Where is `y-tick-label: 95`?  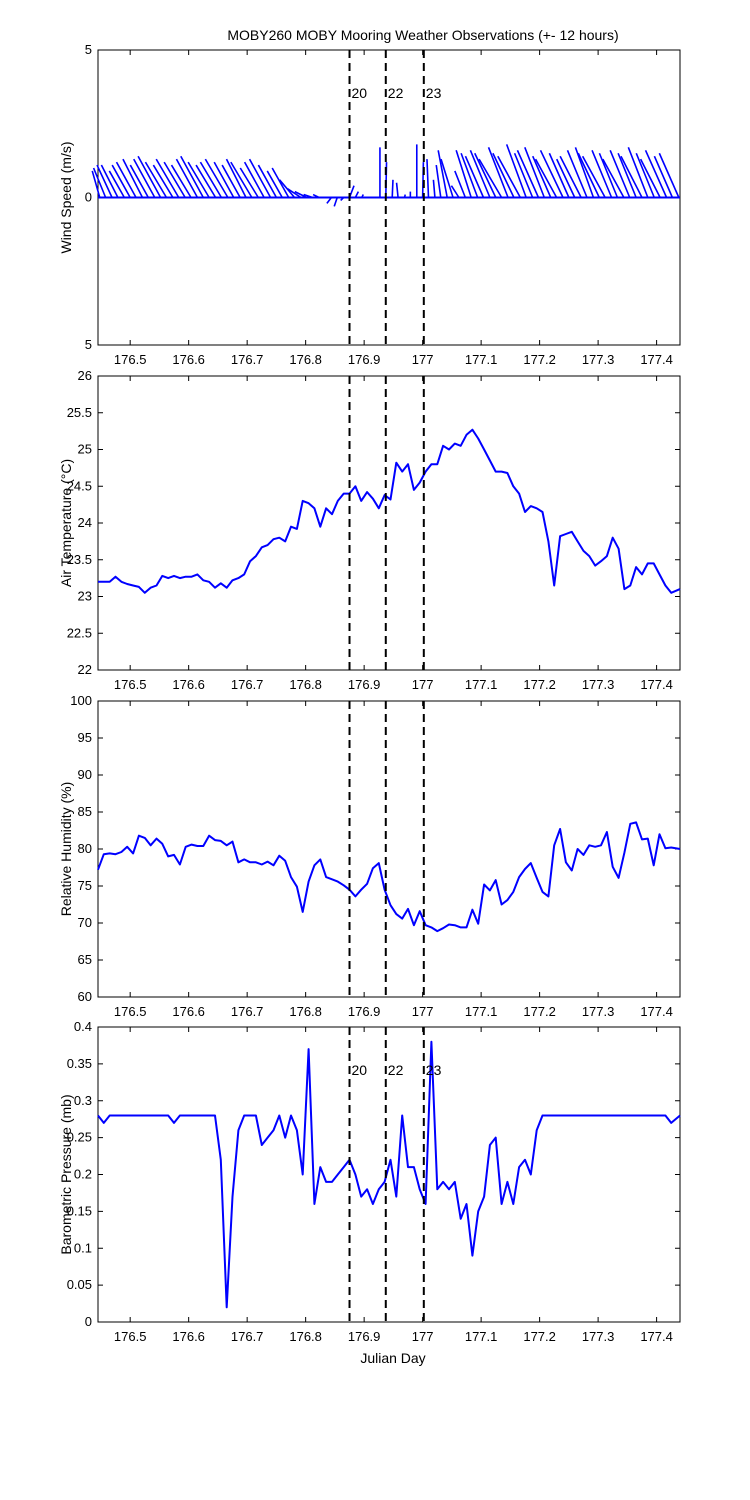 y-tick-label: 95 is located at coordinates (85, 737).